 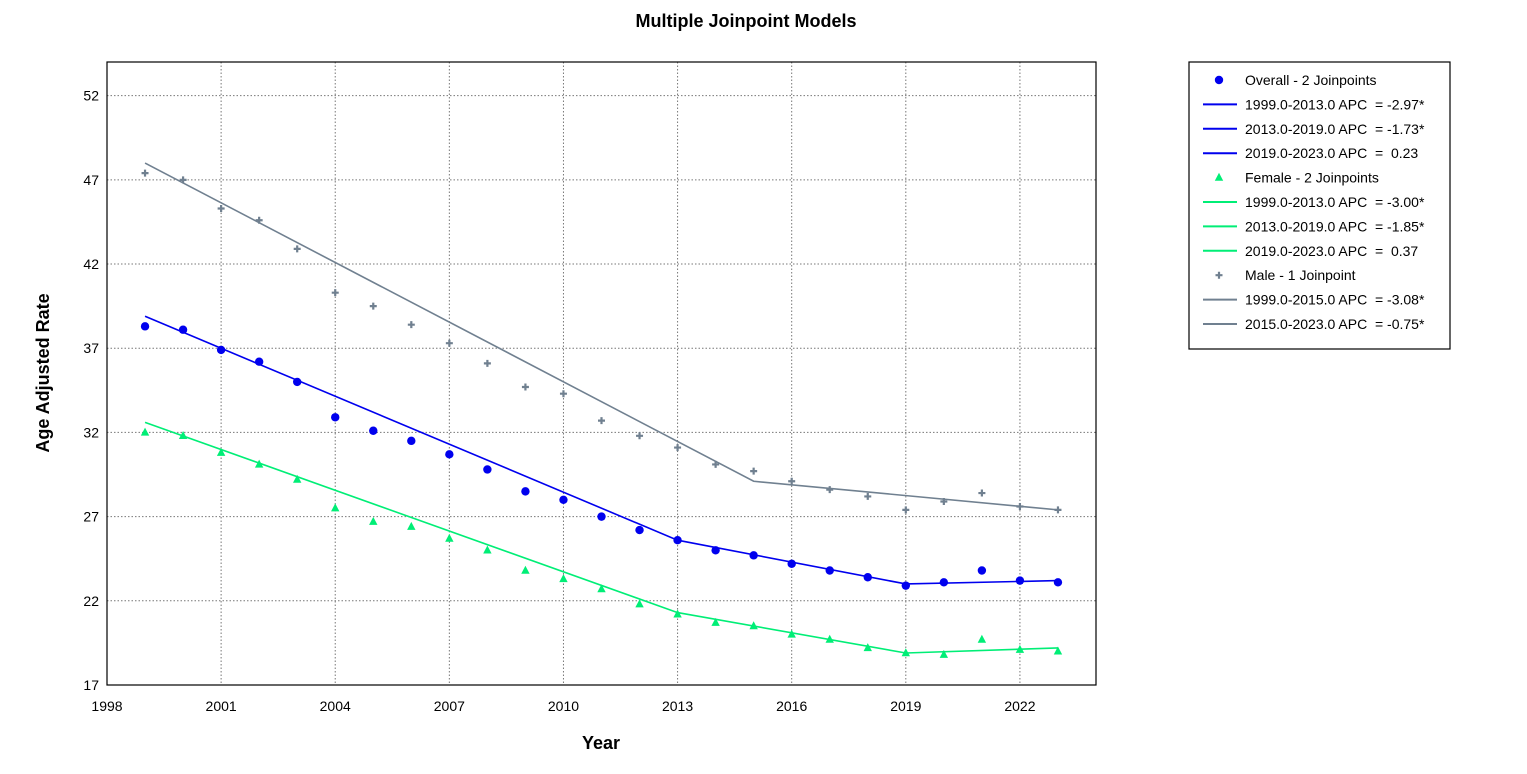 I want to click on chart-title: Multiple Joinpoint Models, so click(x=746, y=21).